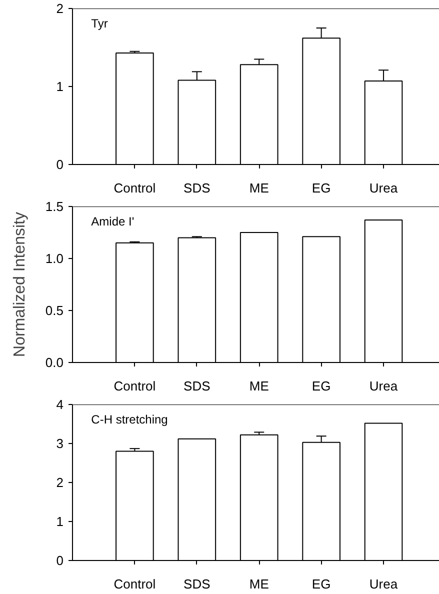  I want to click on text: C-H stretching, so click(129, 419).